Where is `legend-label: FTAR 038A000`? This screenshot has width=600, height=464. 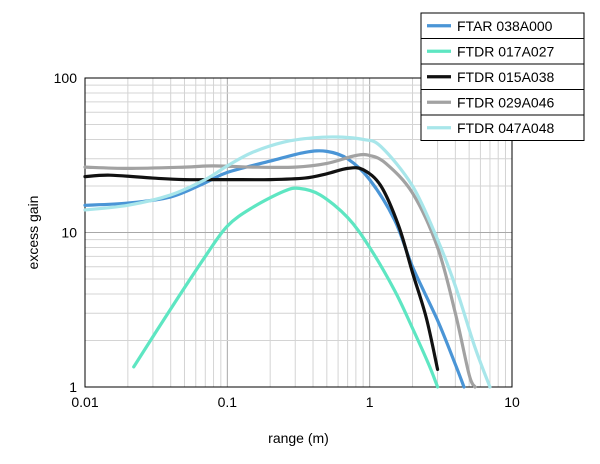
legend-label: FTAR 038A000 is located at coordinates (505, 26).